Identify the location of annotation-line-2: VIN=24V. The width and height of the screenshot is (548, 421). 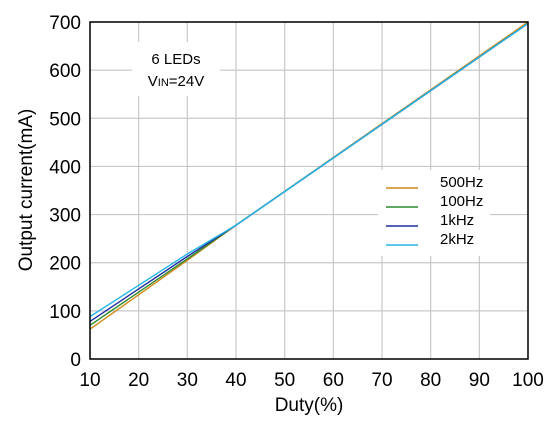
(176, 81).